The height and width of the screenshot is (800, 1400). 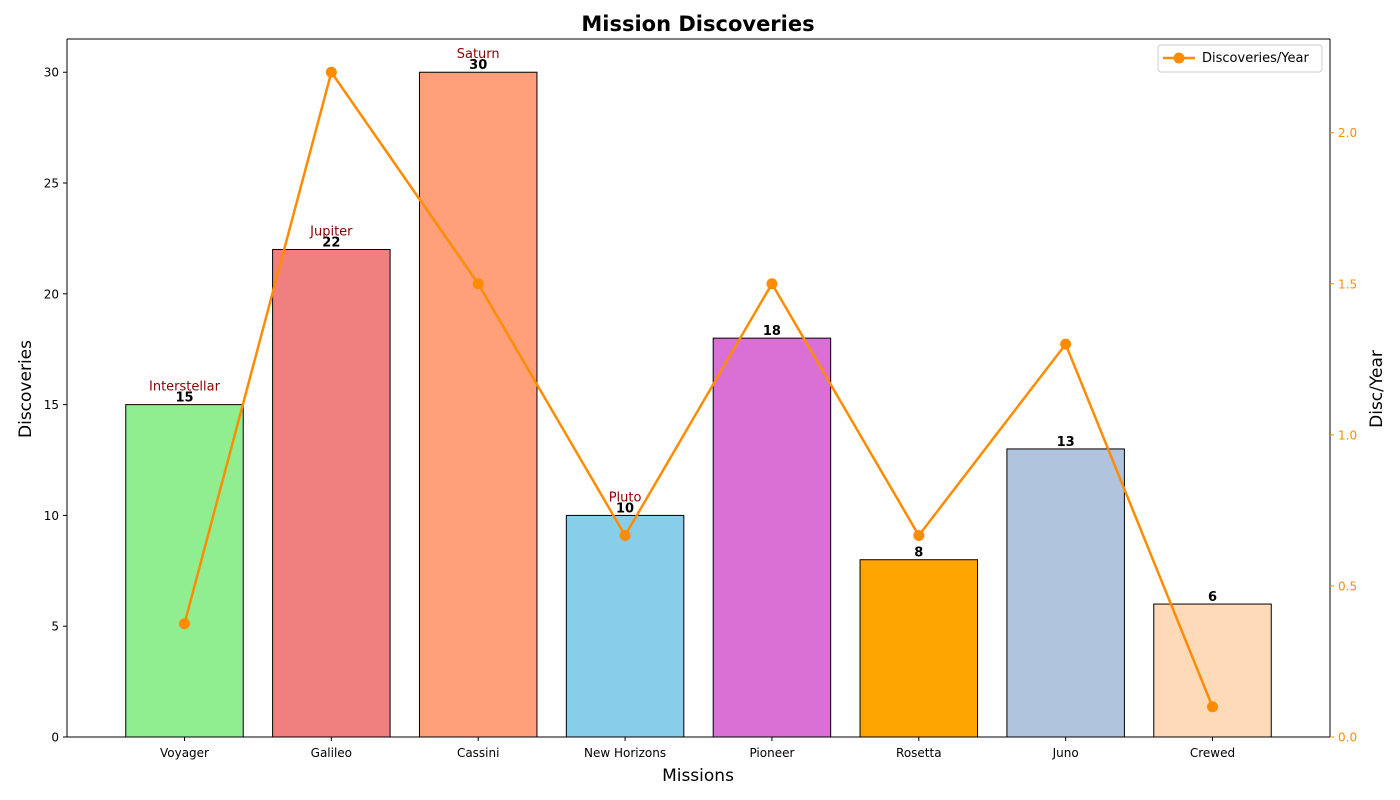 What do you see at coordinates (625, 626) in the screenshot?
I see `bar-new-horizons` at bounding box center [625, 626].